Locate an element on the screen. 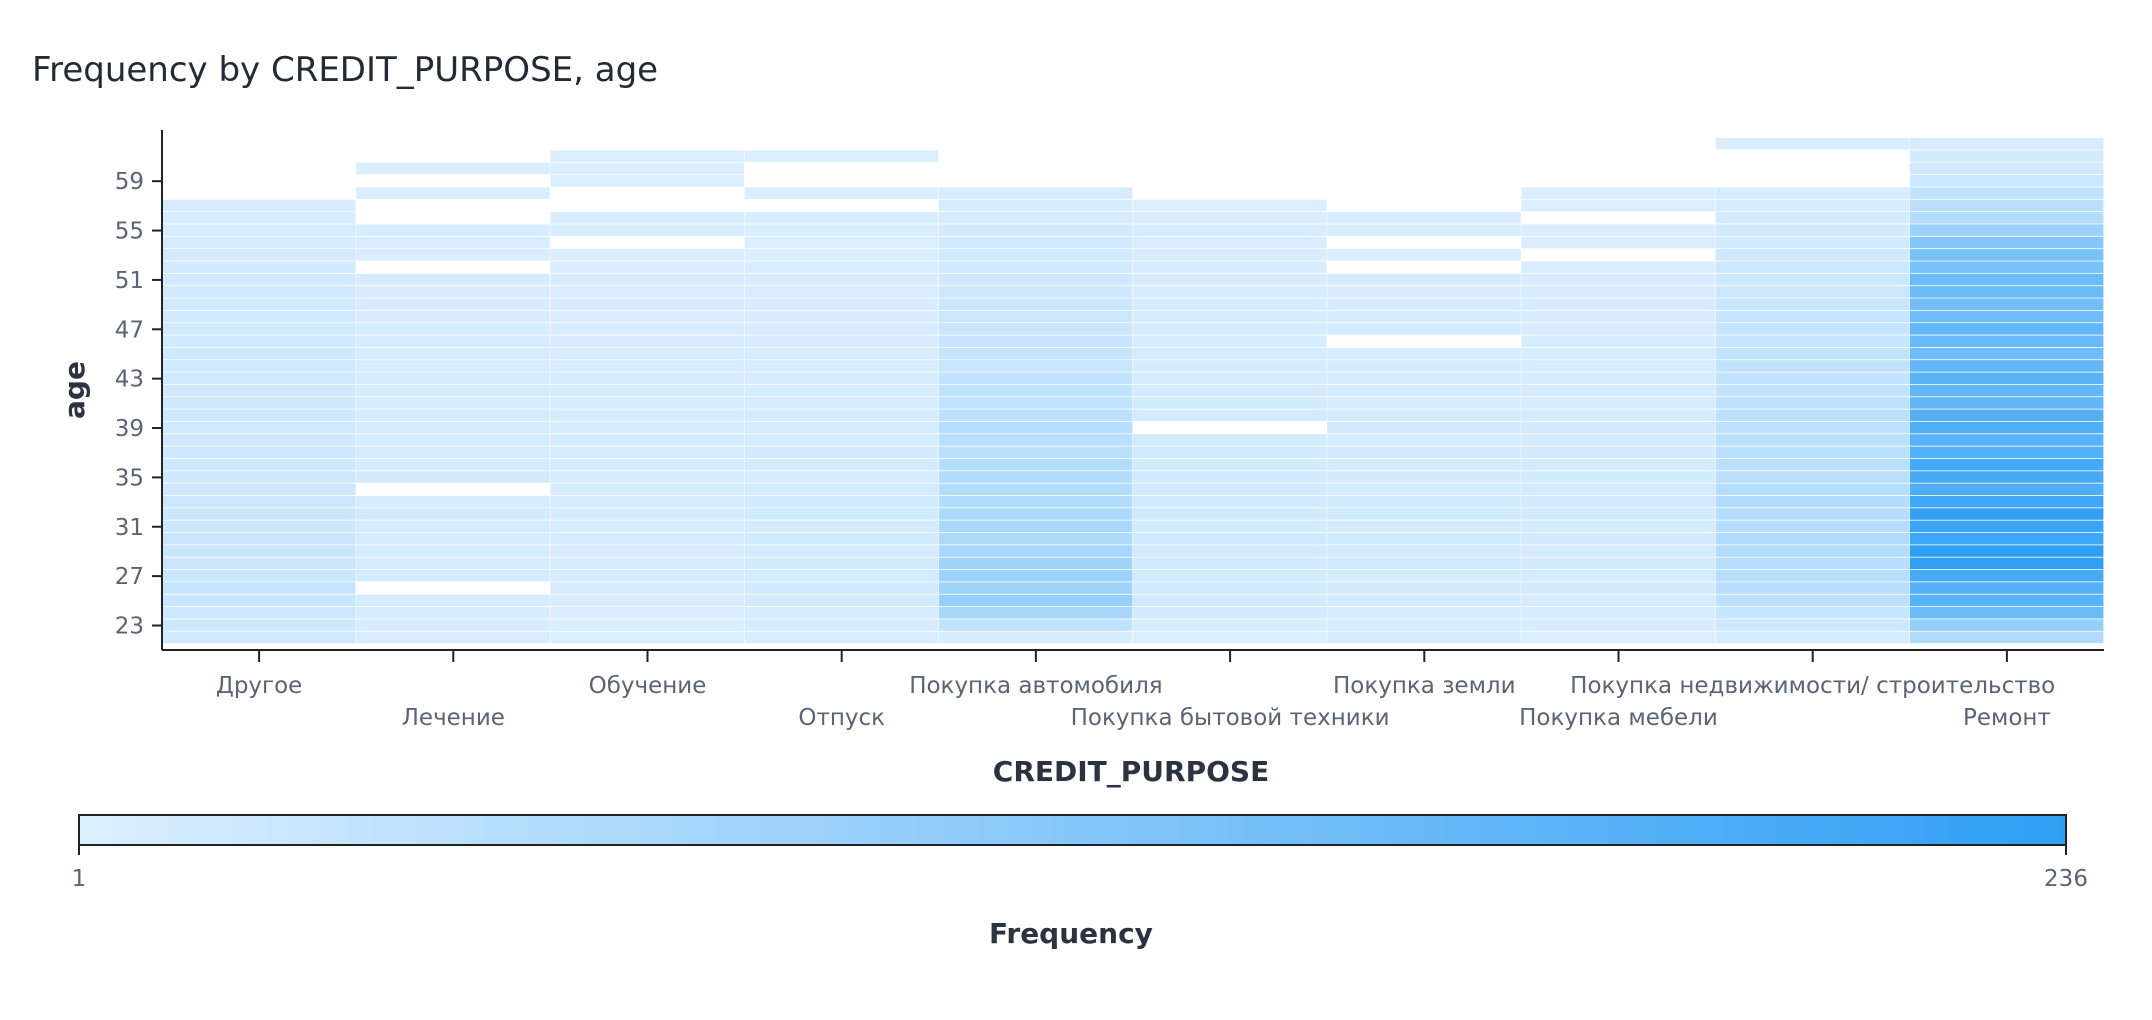 This screenshot has height=1020, width=2152. y-tick-label: 23 is located at coordinates (129, 626).